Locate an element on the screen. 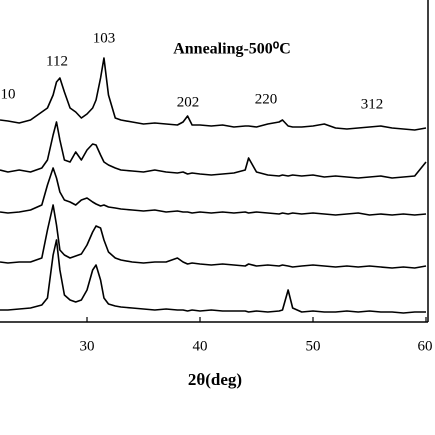 The height and width of the screenshot is (435, 435). x-axis-label: 2θ(deg) is located at coordinates (215, 379).